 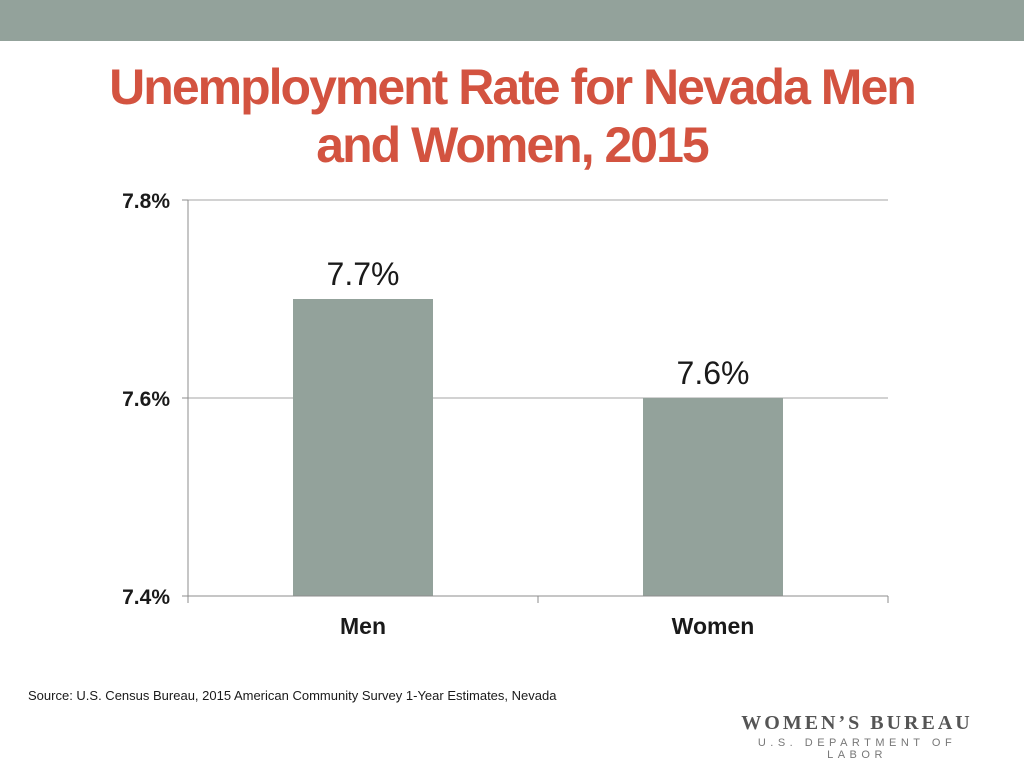 What do you see at coordinates (146, 399) in the screenshot?
I see `y-tick-label: 7.6%` at bounding box center [146, 399].